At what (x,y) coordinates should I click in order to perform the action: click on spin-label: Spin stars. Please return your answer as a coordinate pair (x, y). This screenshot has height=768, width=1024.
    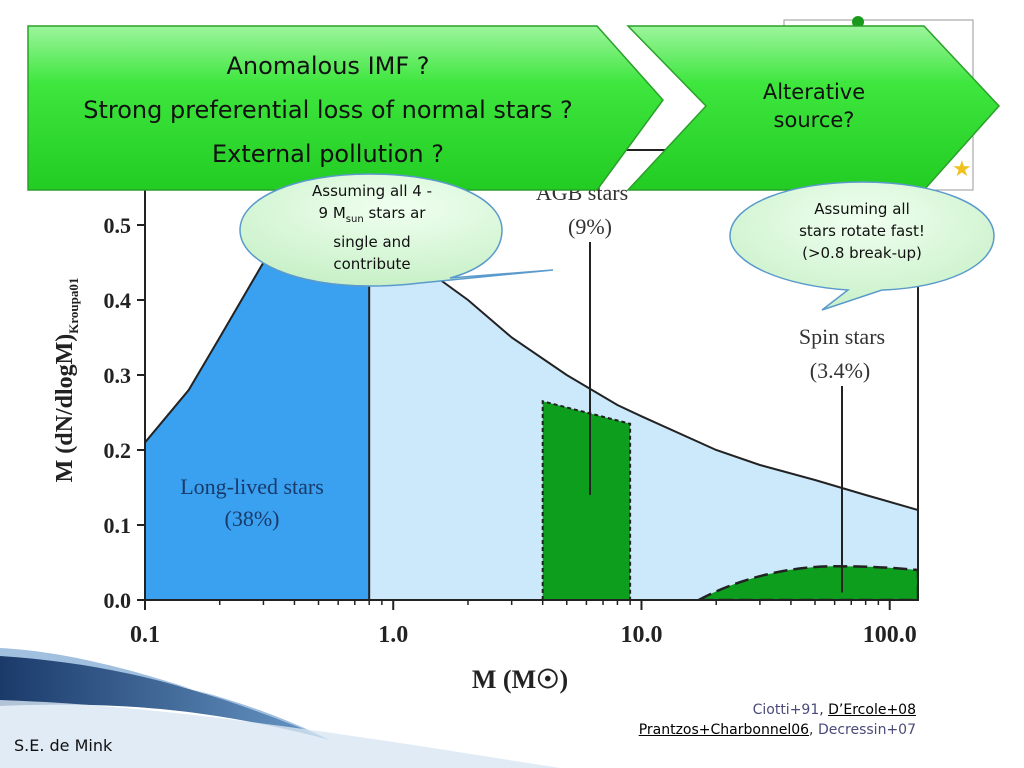
    Looking at the image, I should click on (842, 336).